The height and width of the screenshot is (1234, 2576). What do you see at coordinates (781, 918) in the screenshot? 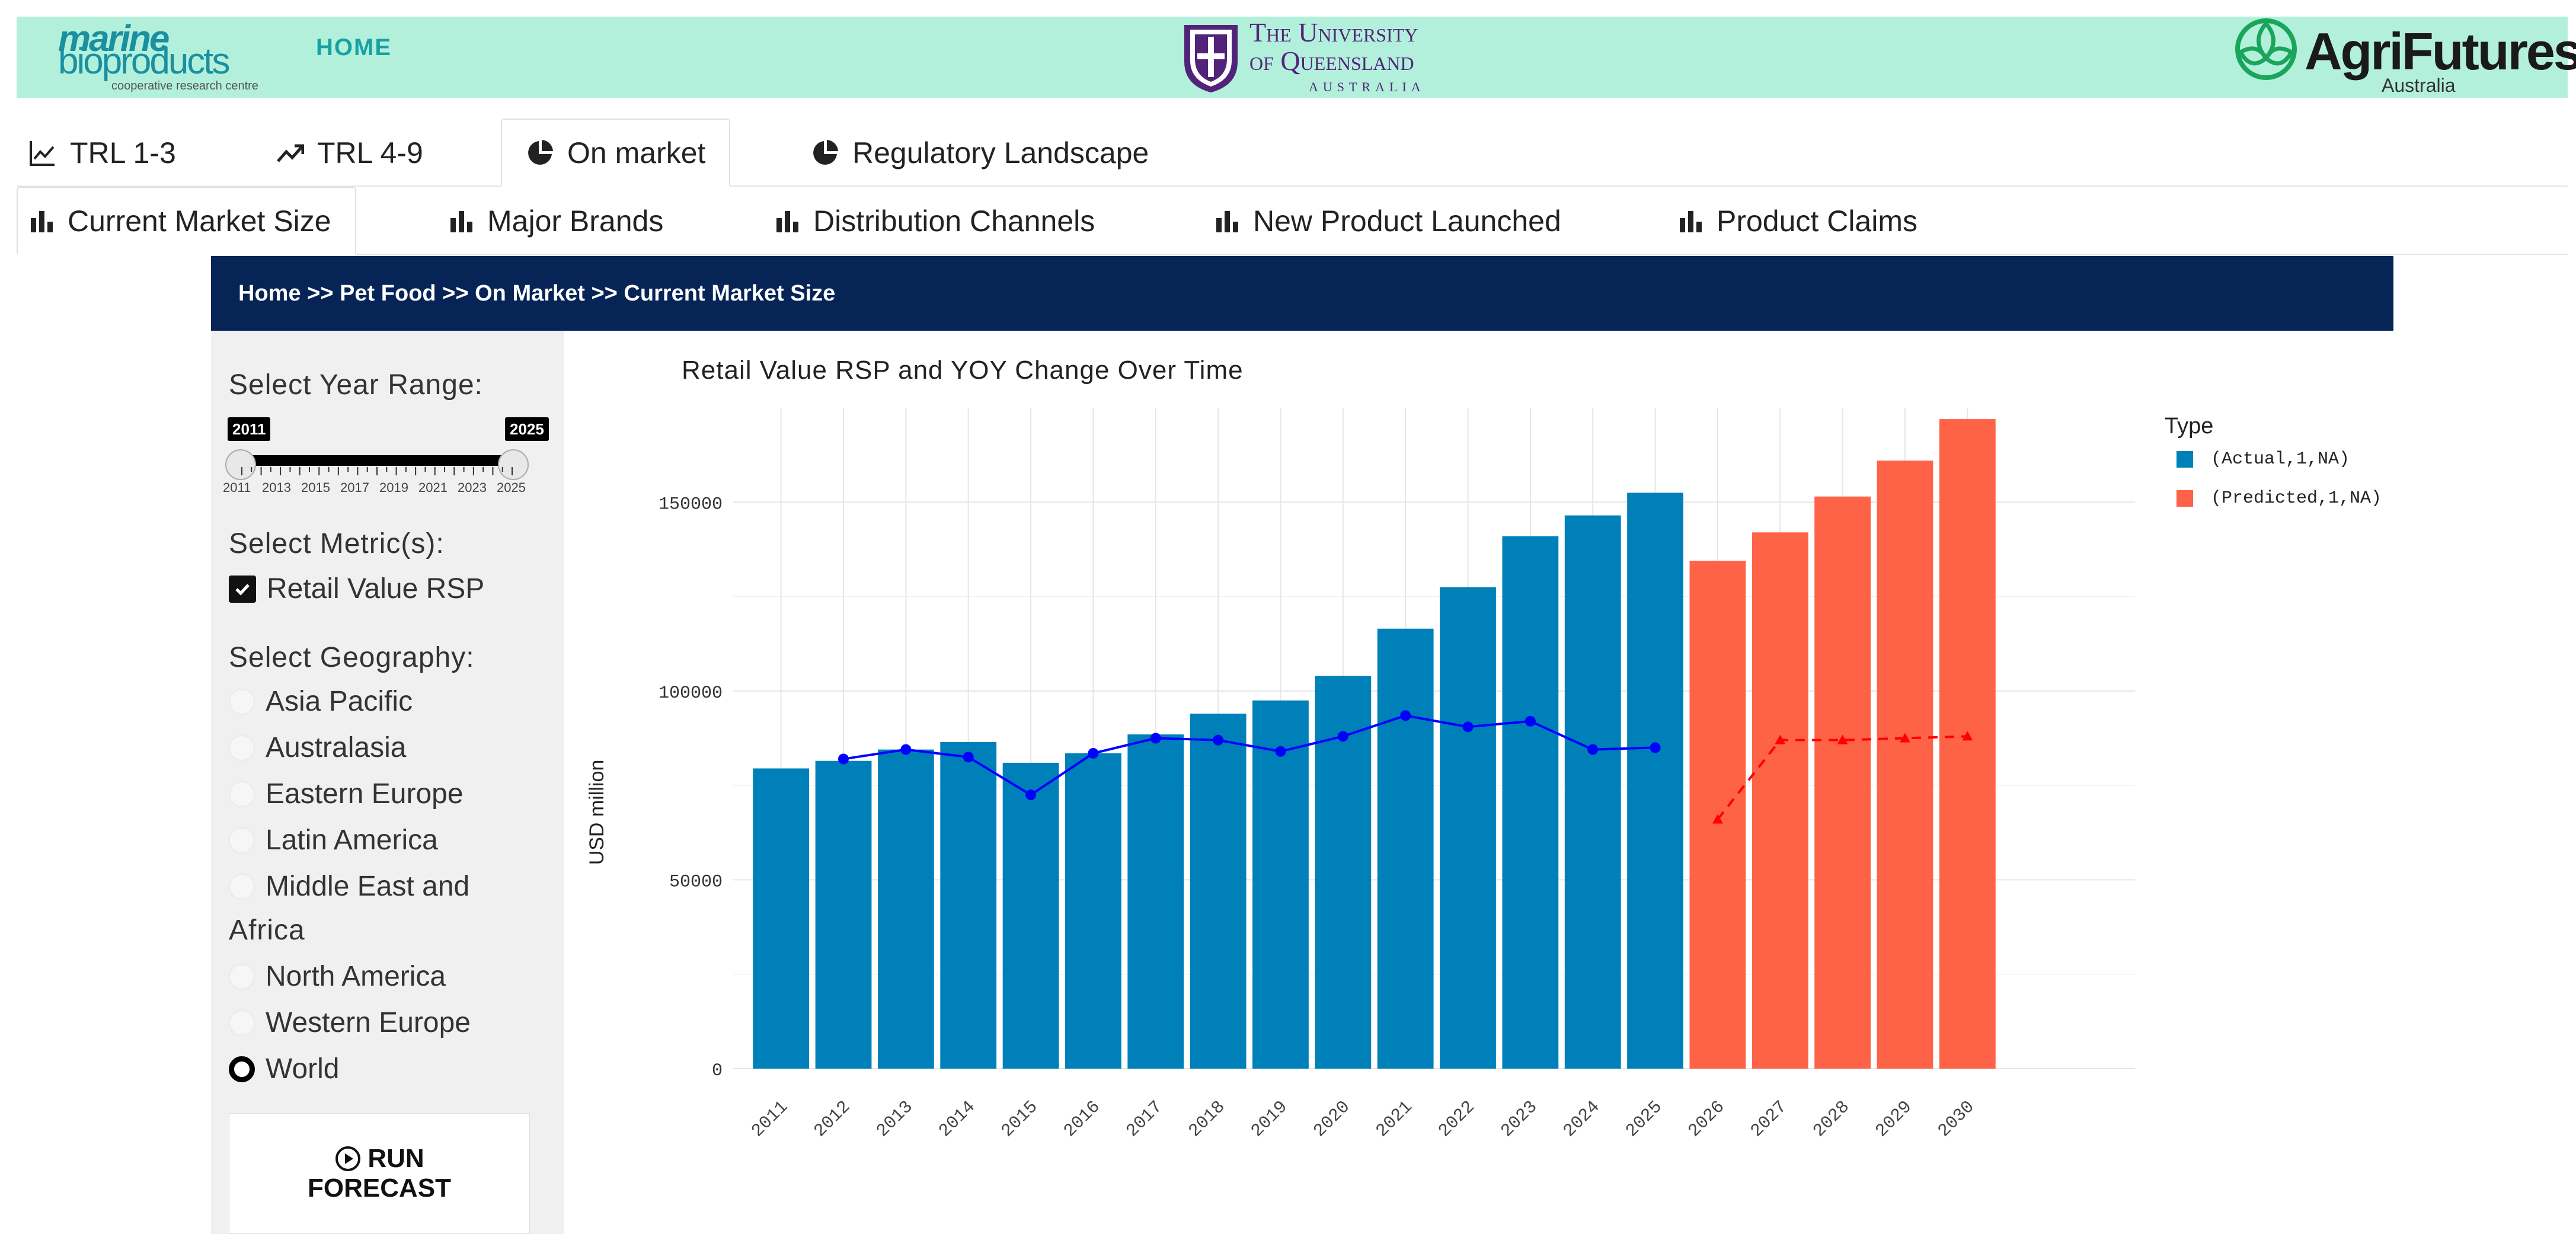
I see `bar-2011` at bounding box center [781, 918].